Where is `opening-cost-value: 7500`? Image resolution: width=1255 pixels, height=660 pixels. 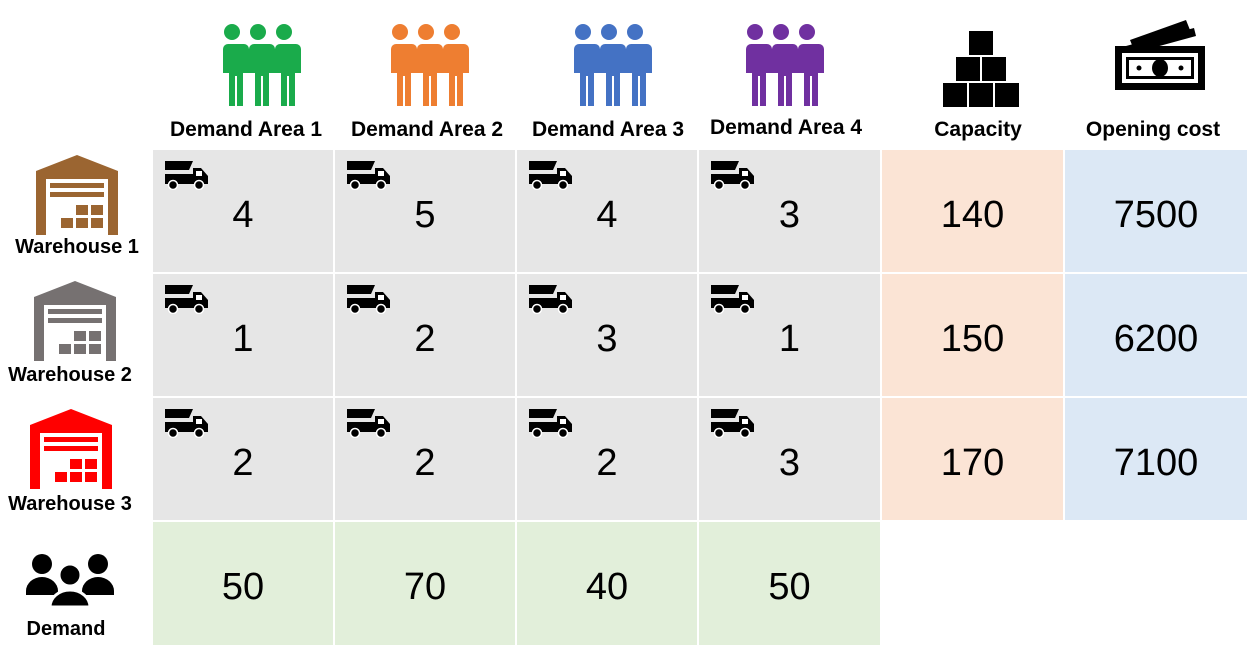
opening-cost-value: 7500 is located at coordinates (1156, 214).